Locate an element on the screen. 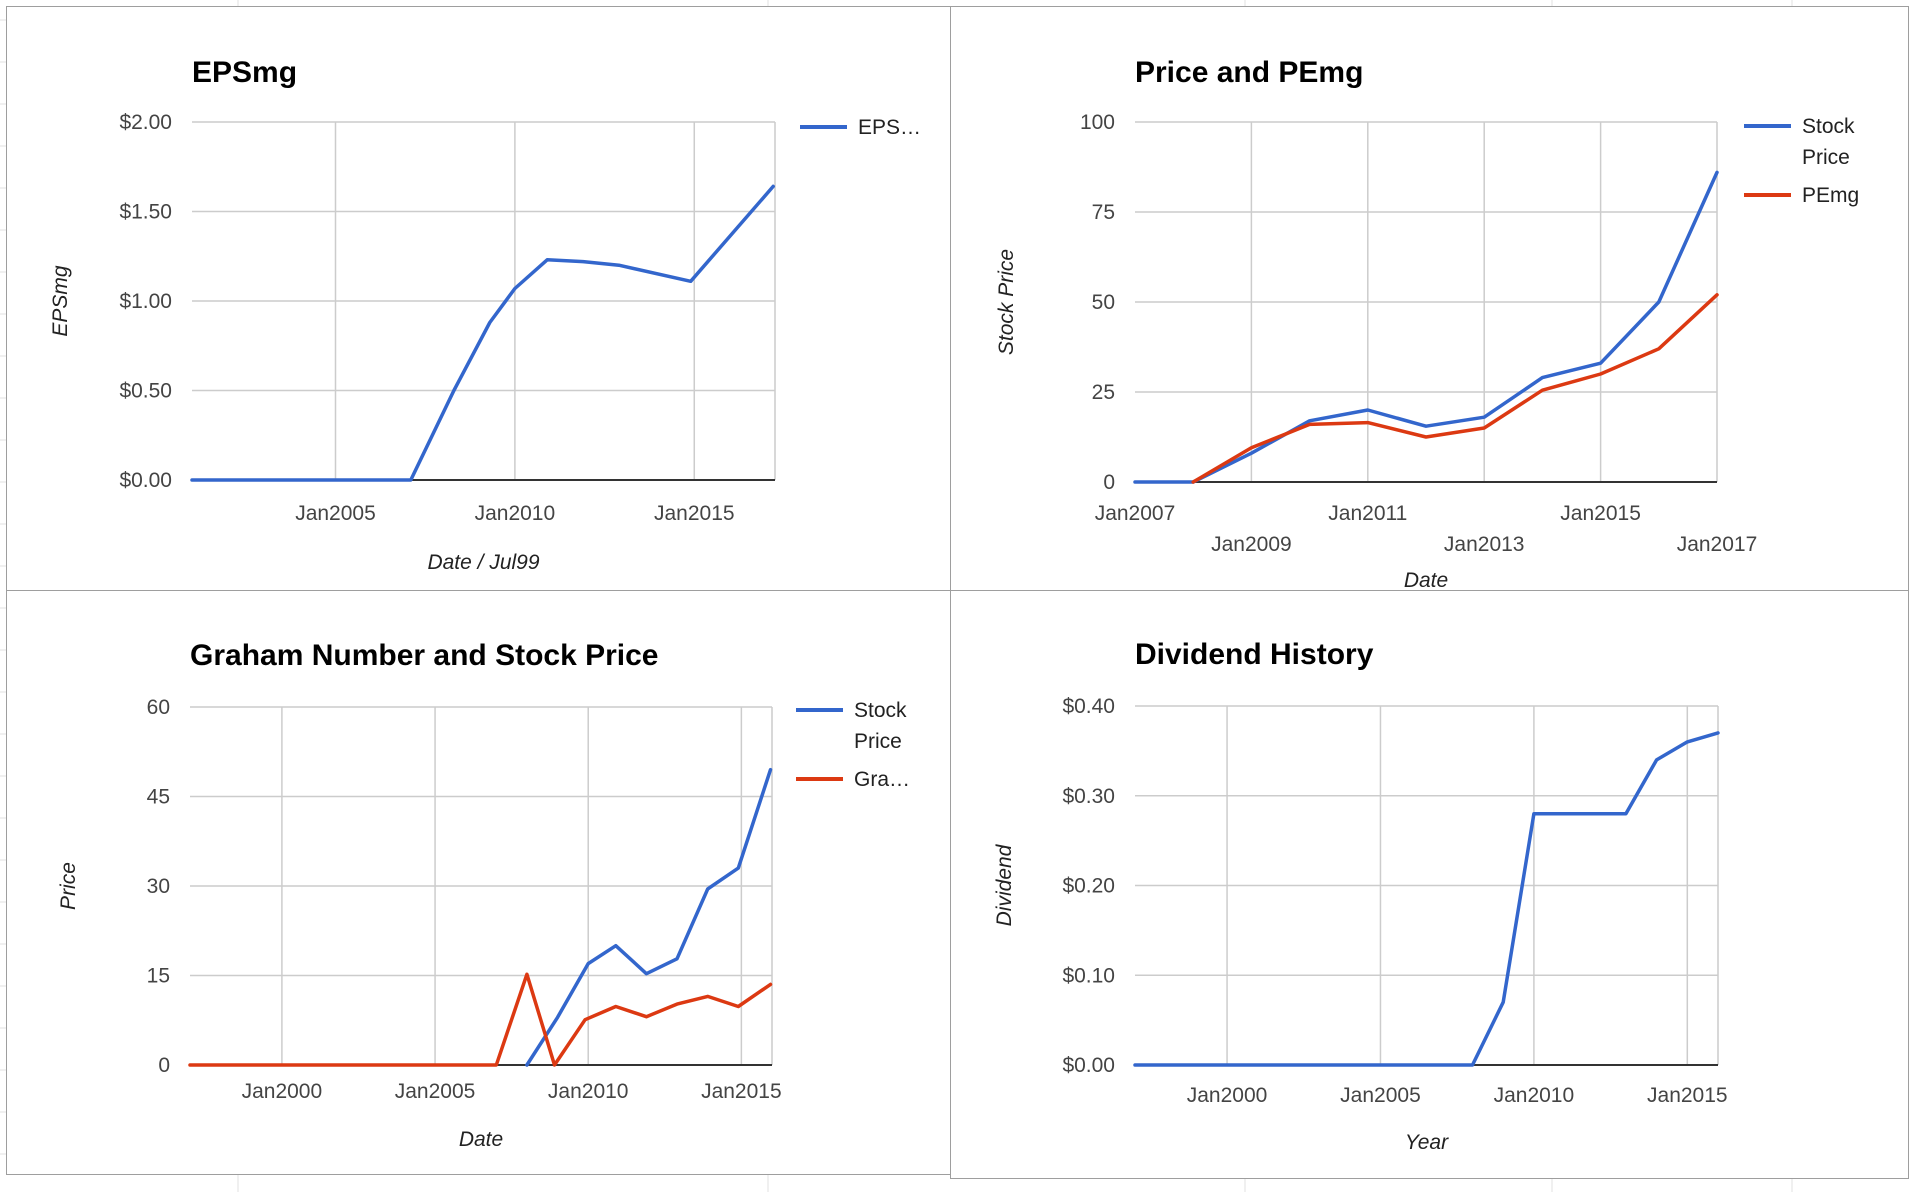 This screenshot has width=1909, height=1192. series-line-pemg is located at coordinates (1455, 388).